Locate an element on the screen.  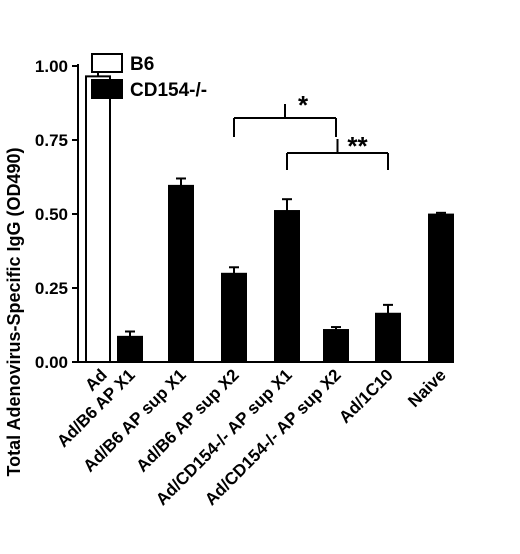
x-category-label: Ad/1C10 is located at coordinates (366, 396).